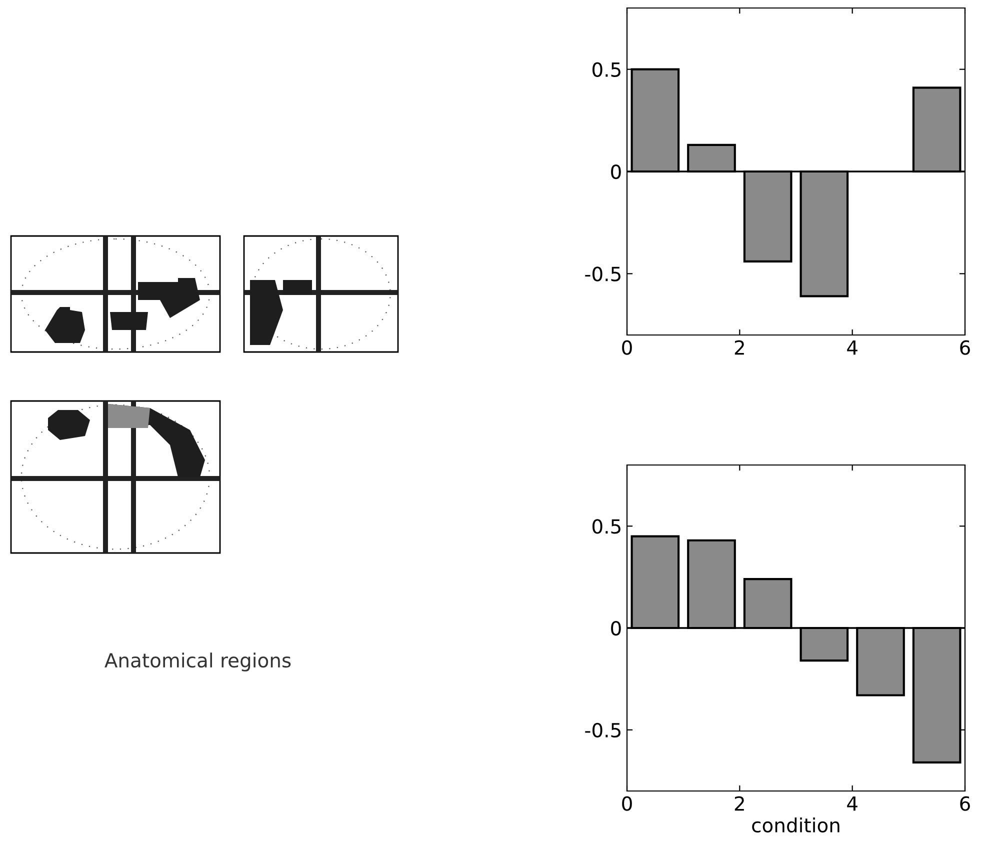  What do you see at coordinates (796, 825) in the screenshot?
I see `x-axis-title: condition` at bounding box center [796, 825].